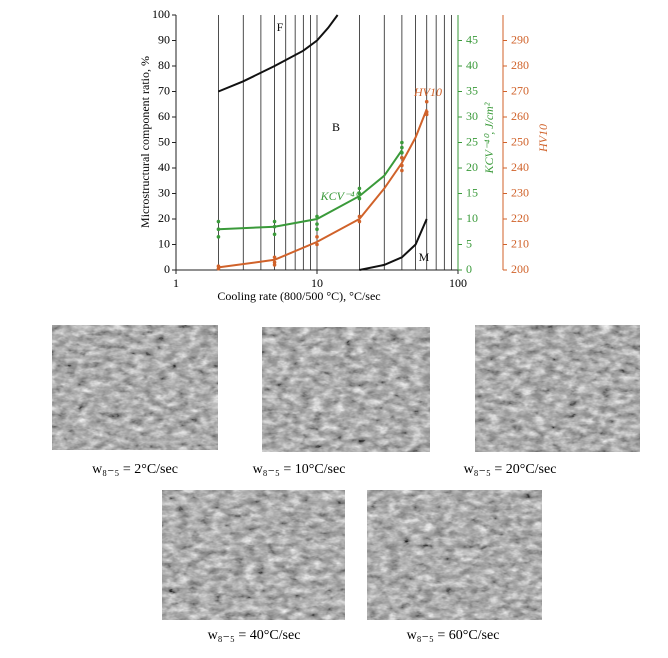 This screenshot has height=658, width=668. Describe the element at coordinates (254, 635) in the screenshot. I see `micrograph-caption: w₈₋₅ = 40°C/sec` at that location.